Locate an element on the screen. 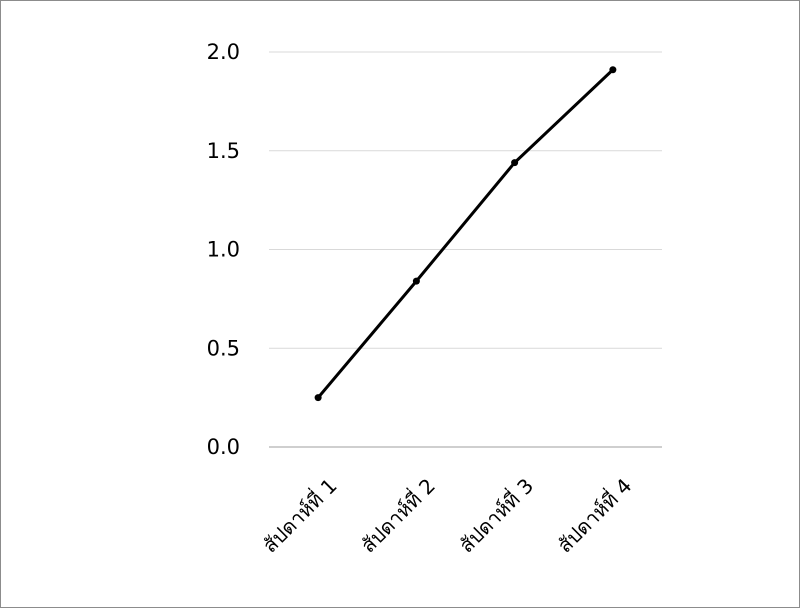 This screenshot has width=803, height=611. y-tick-label: 1.0 is located at coordinates (223, 250).